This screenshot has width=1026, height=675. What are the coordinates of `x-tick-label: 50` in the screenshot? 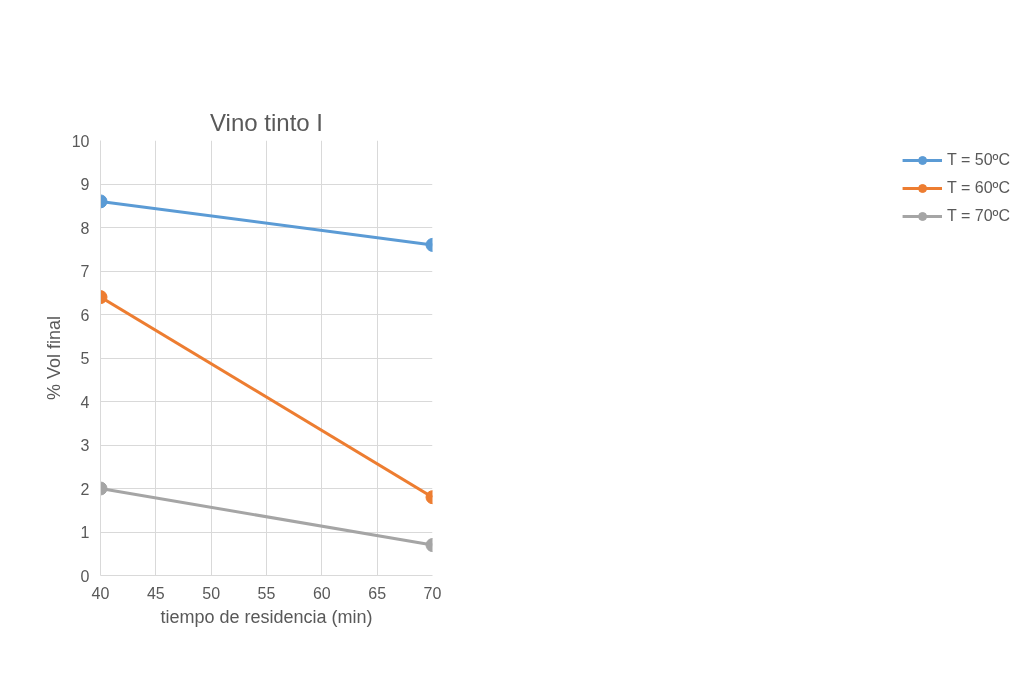 It's located at (211, 593).